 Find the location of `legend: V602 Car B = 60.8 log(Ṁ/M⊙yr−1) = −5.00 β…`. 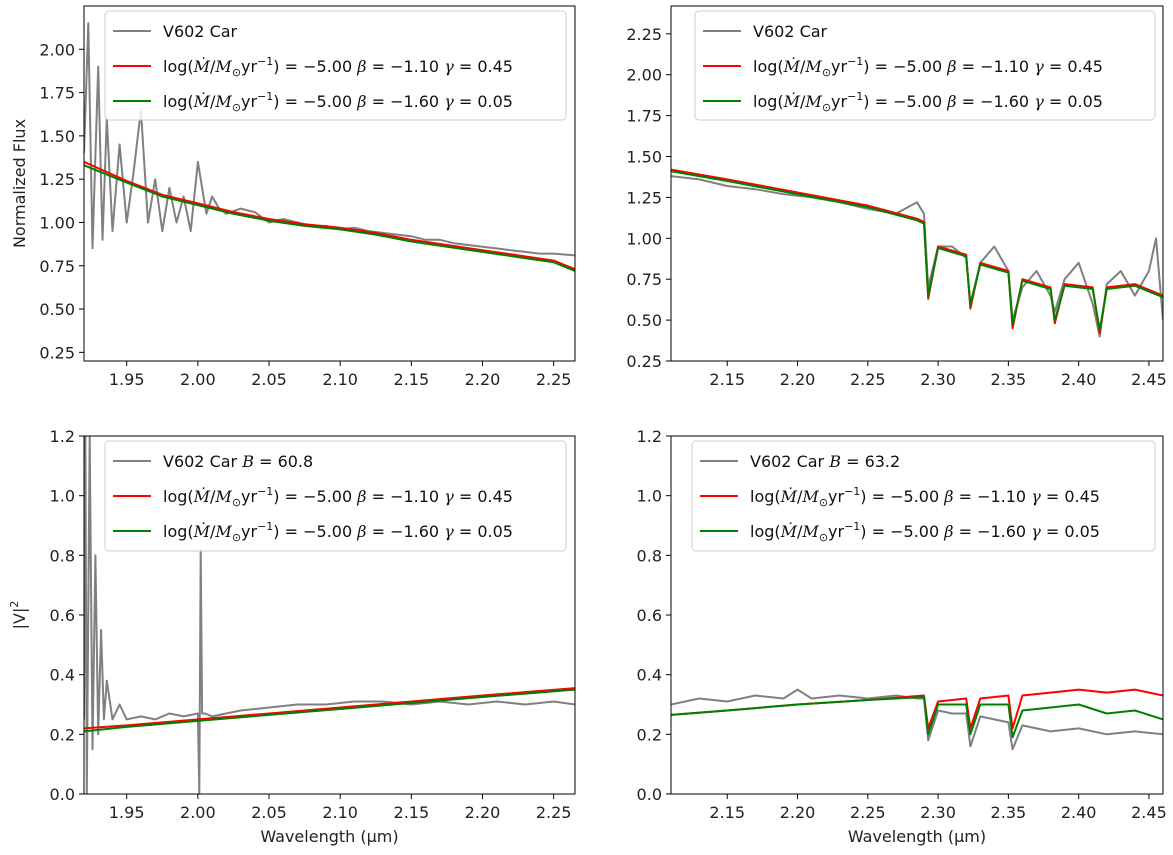

legend: V602 Car B = 60.8 log(Ṁ/M⊙yr−1) = −5.00 β… is located at coordinates (335, 496).